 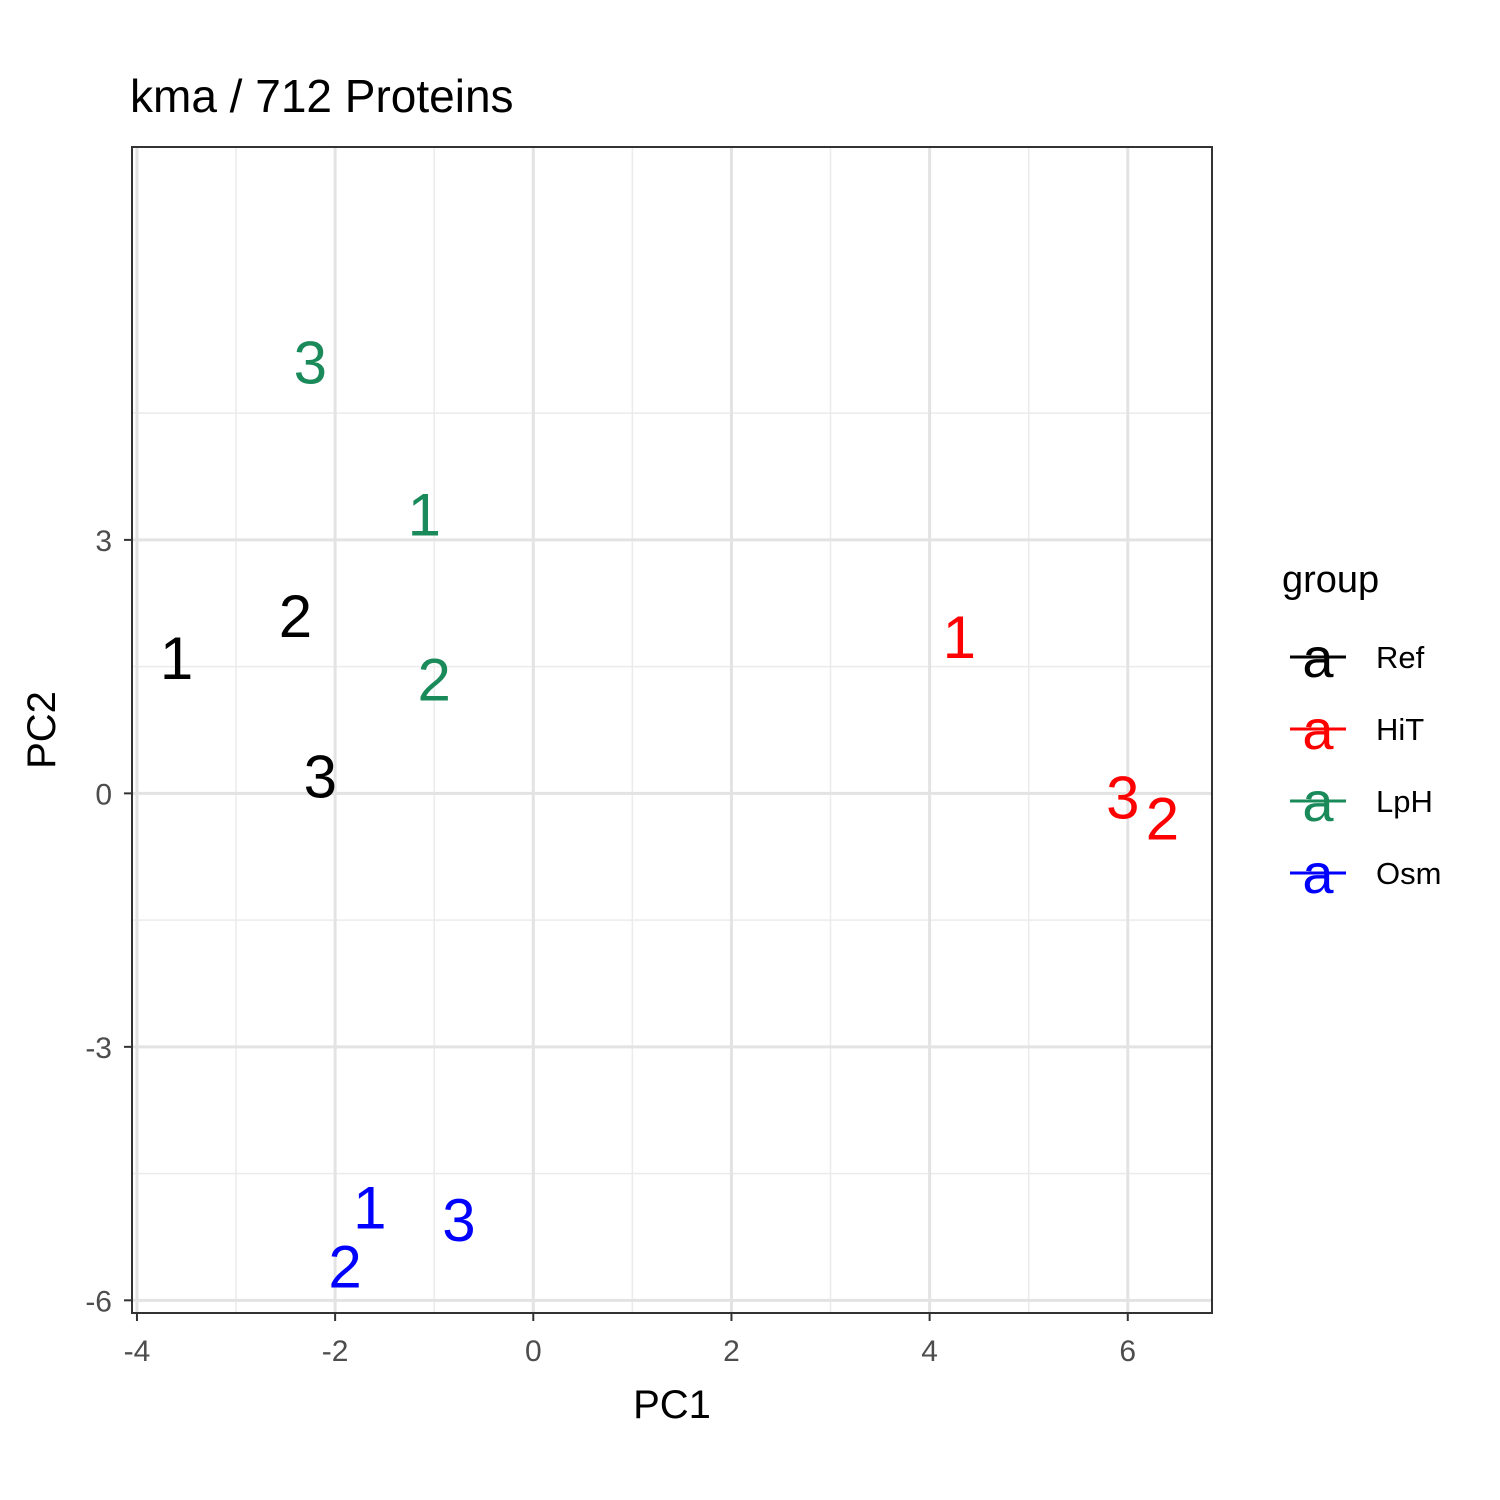 What do you see at coordinates (344, 1267) in the screenshot?
I see `point-label-osm-2: 2` at bounding box center [344, 1267].